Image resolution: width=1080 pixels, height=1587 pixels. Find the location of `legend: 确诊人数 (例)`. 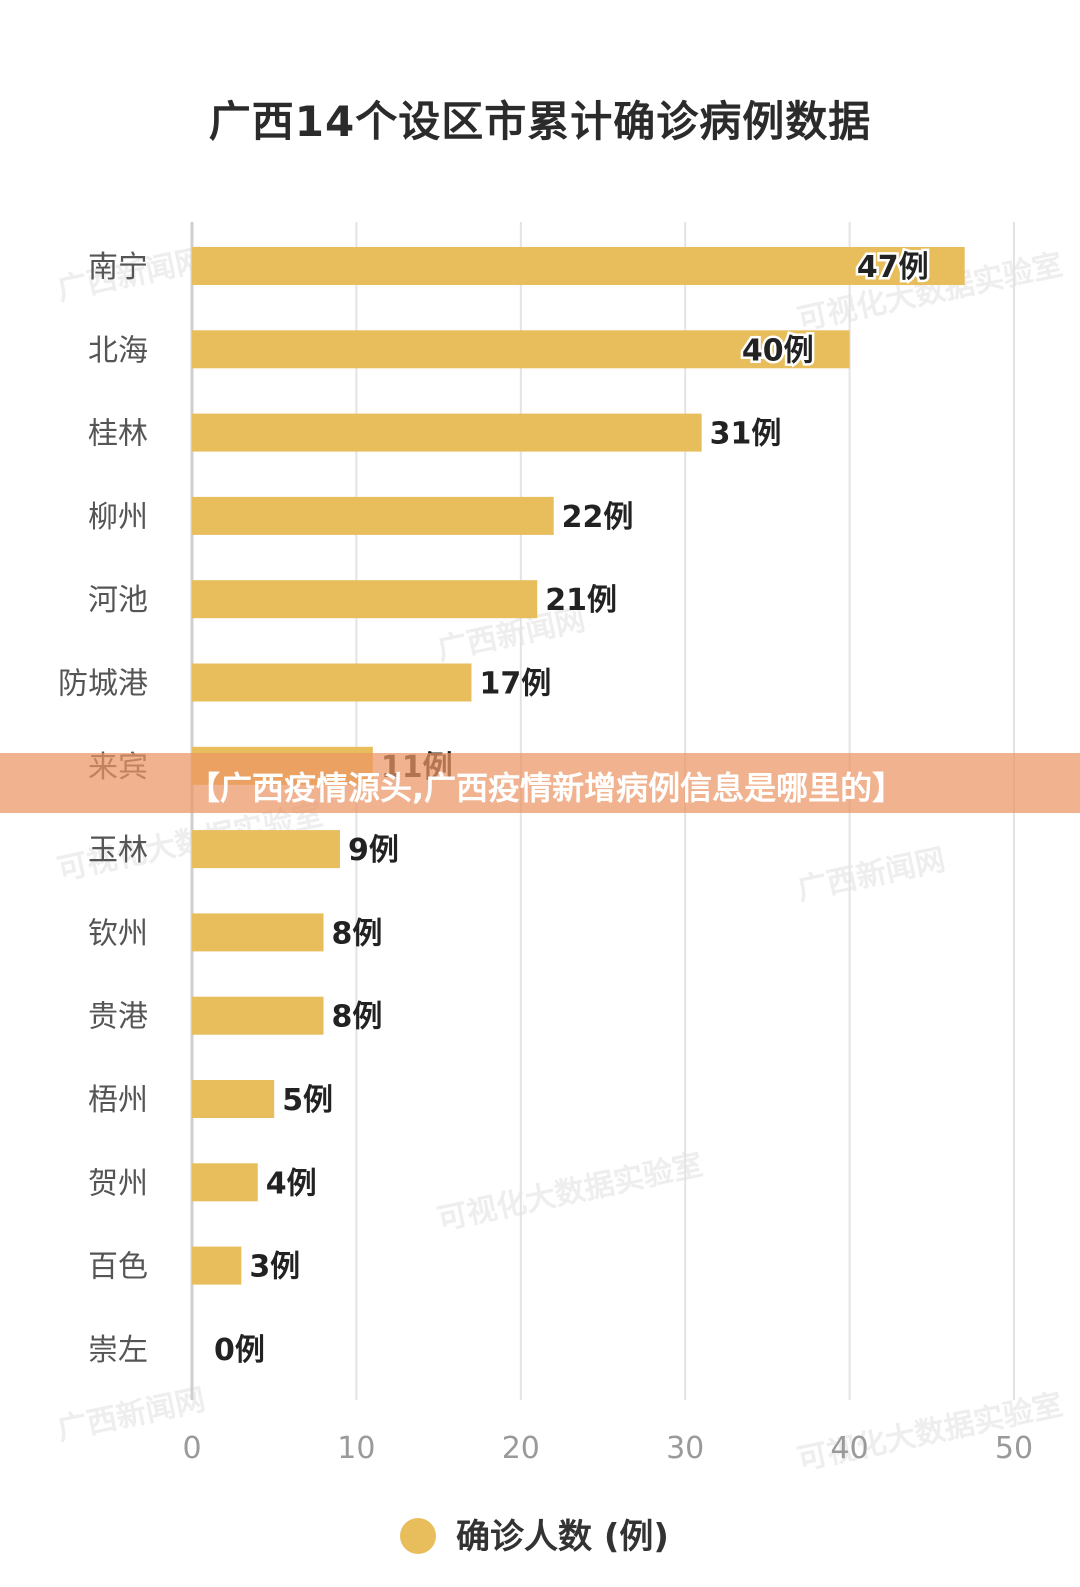

legend: 确诊人数 (例) is located at coordinates (534, 1537).